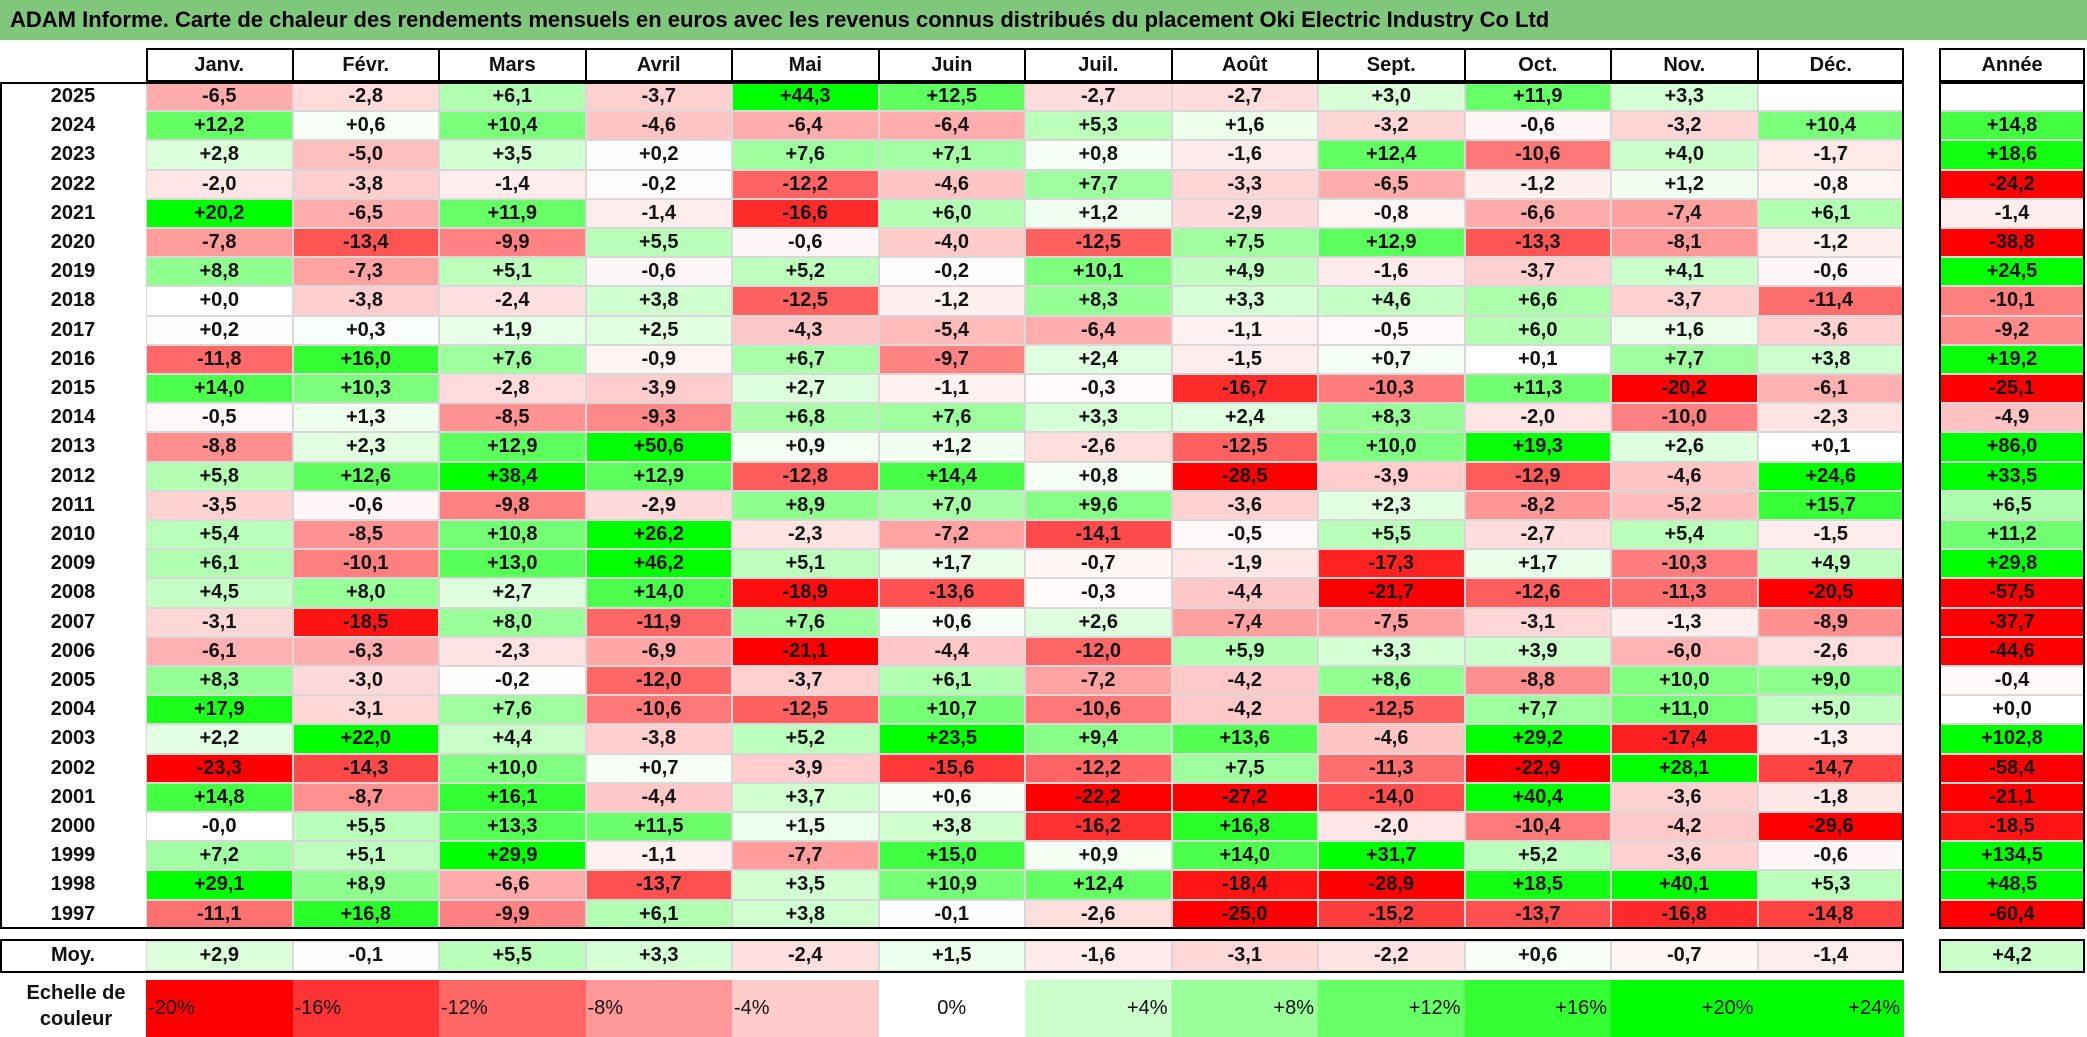 The height and width of the screenshot is (1037, 2087). What do you see at coordinates (1244, 651) in the screenshot?
I see `heatmap-cell: +5,9` at bounding box center [1244, 651].